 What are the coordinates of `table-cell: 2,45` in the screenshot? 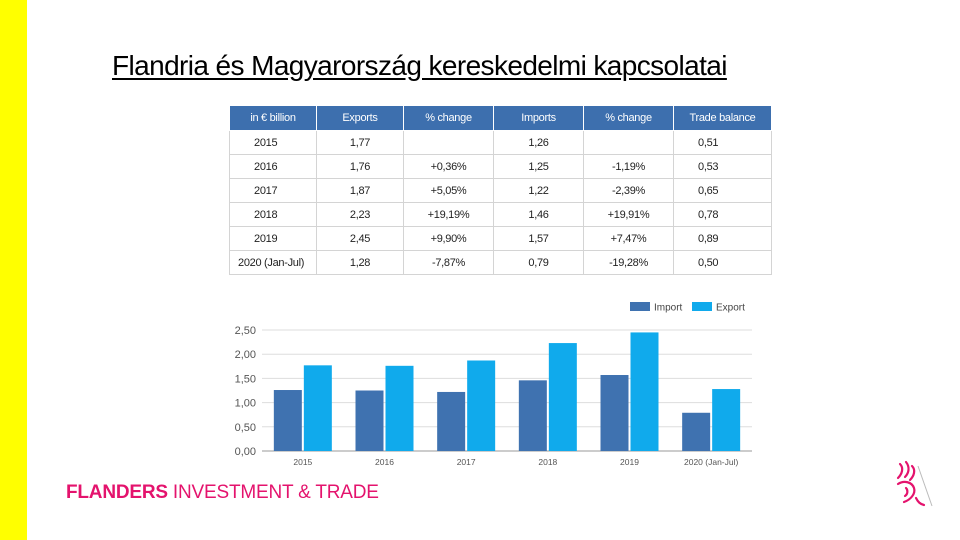 It's located at (360, 238).